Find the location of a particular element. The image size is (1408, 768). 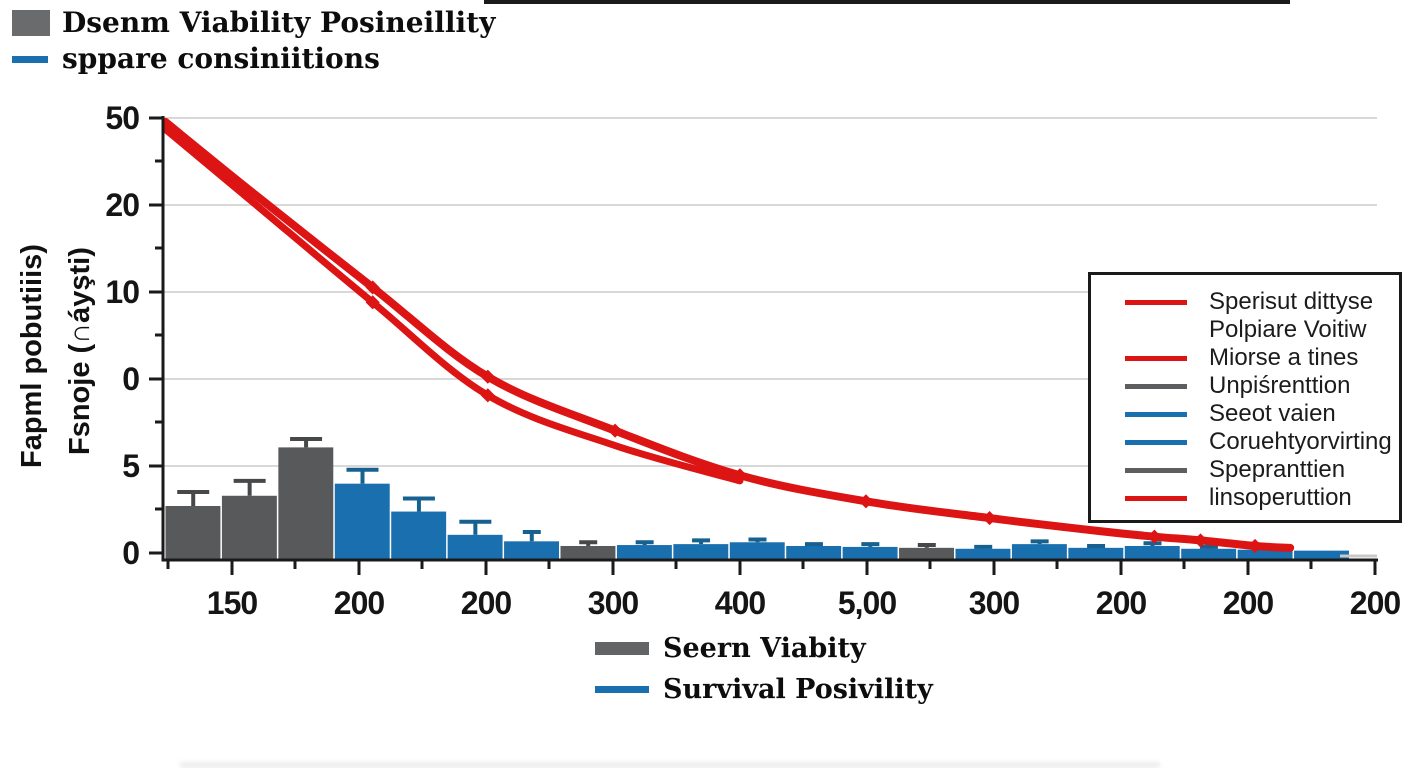

legend-item: Seern Viabity is located at coordinates (764, 648).